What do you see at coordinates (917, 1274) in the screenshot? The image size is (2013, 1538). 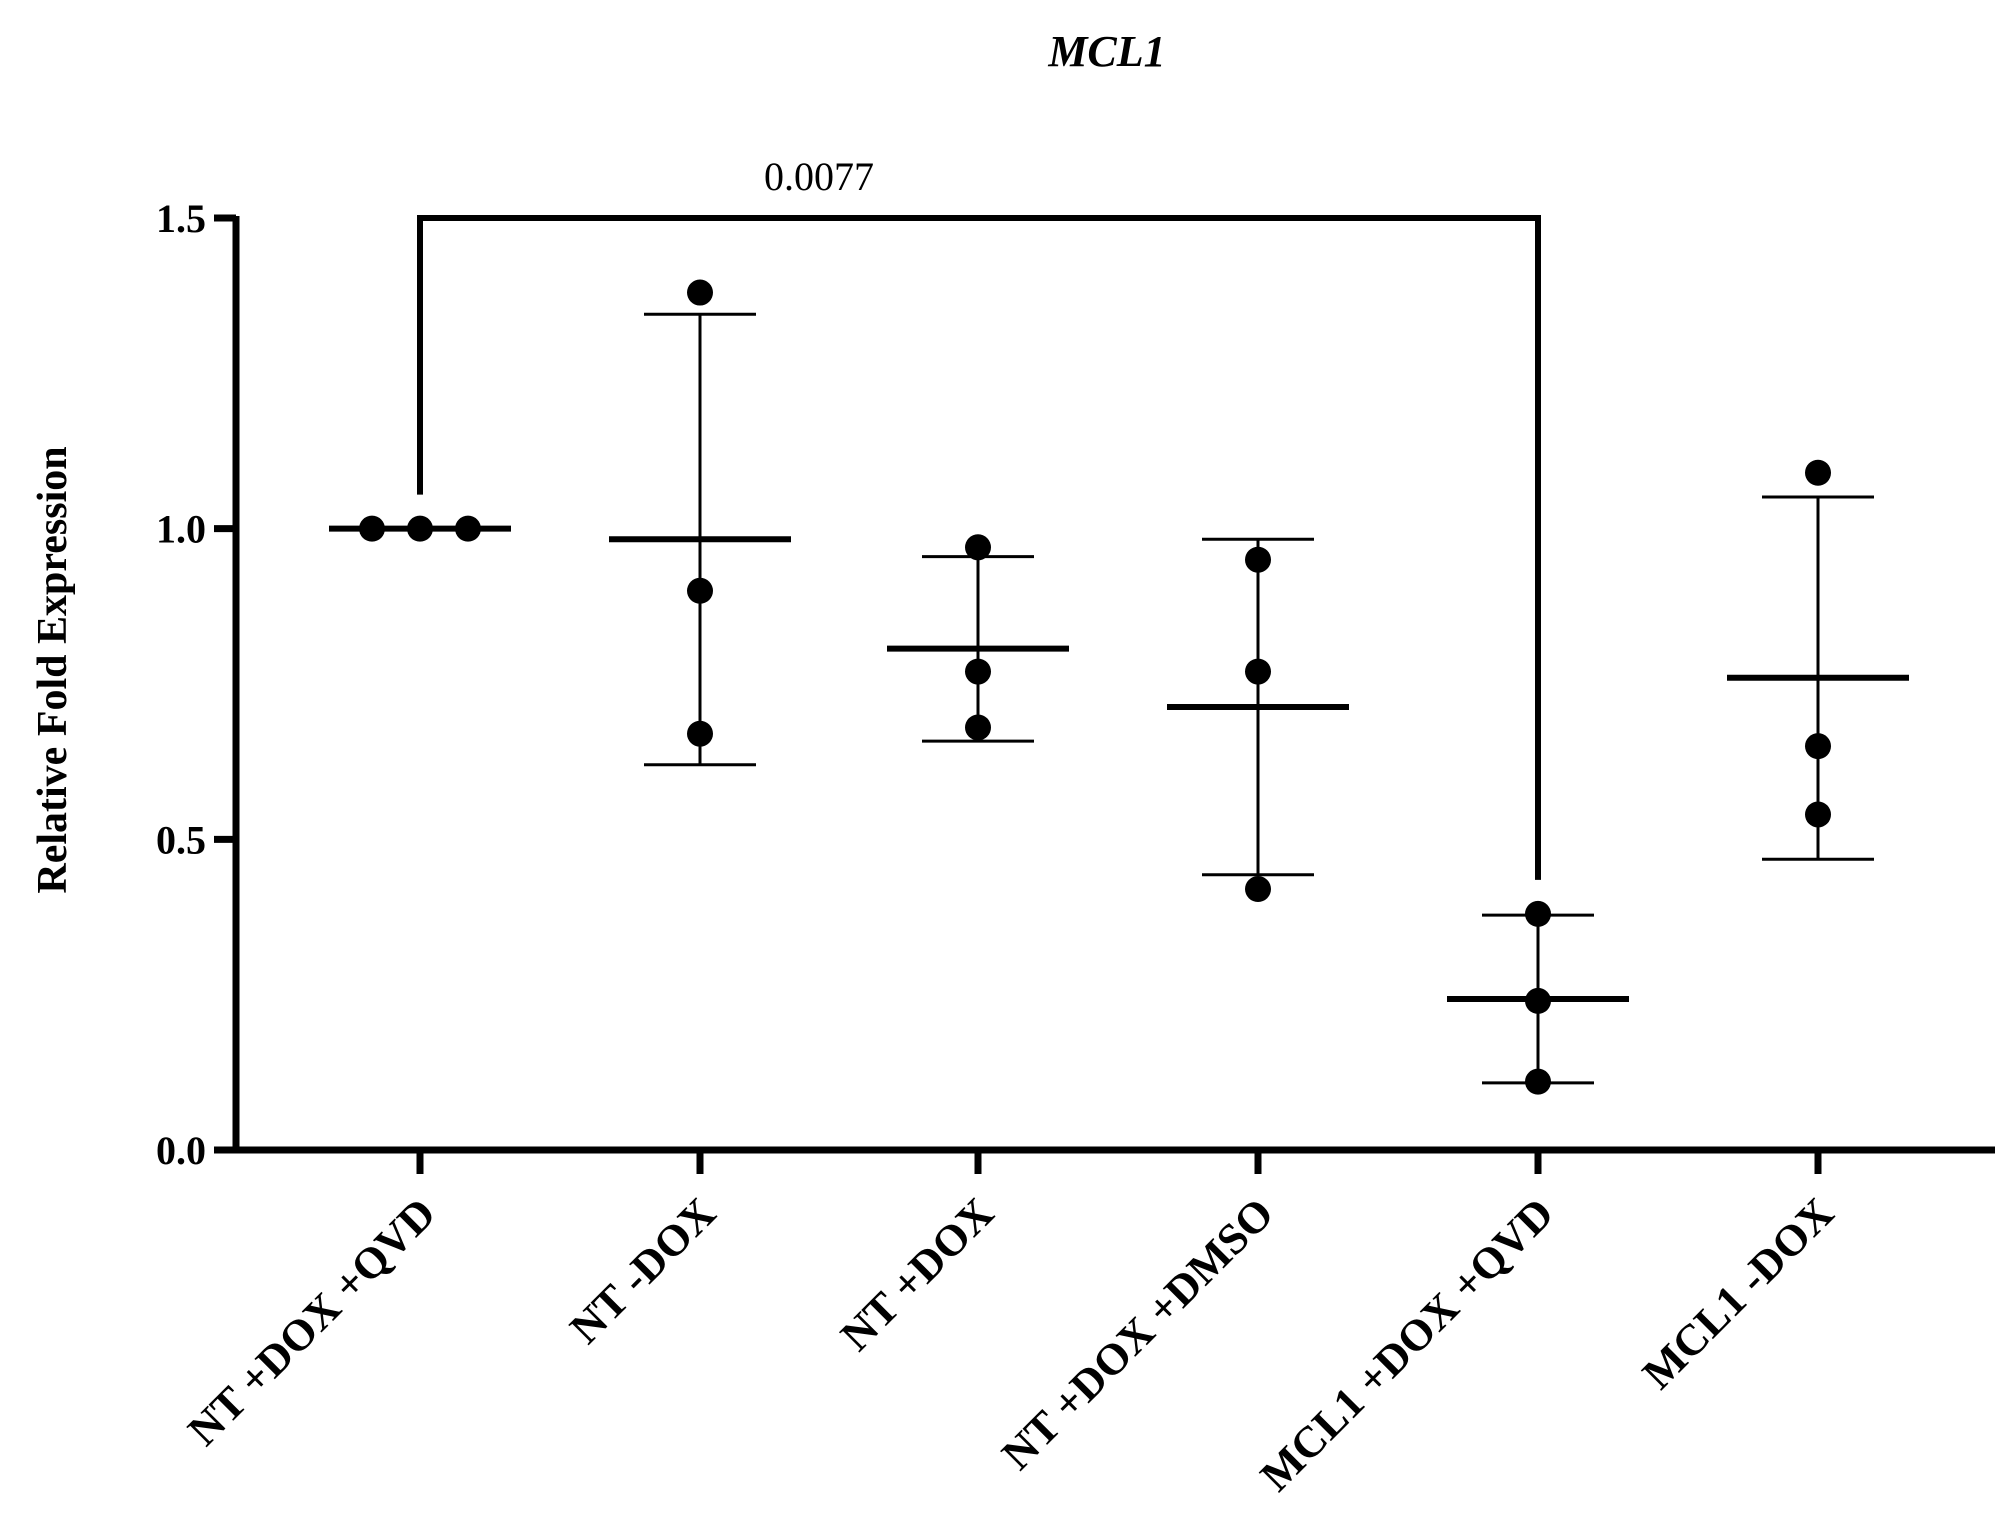 I see `x-tick-label: NT +DOX` at bounding box center [917, 1274].